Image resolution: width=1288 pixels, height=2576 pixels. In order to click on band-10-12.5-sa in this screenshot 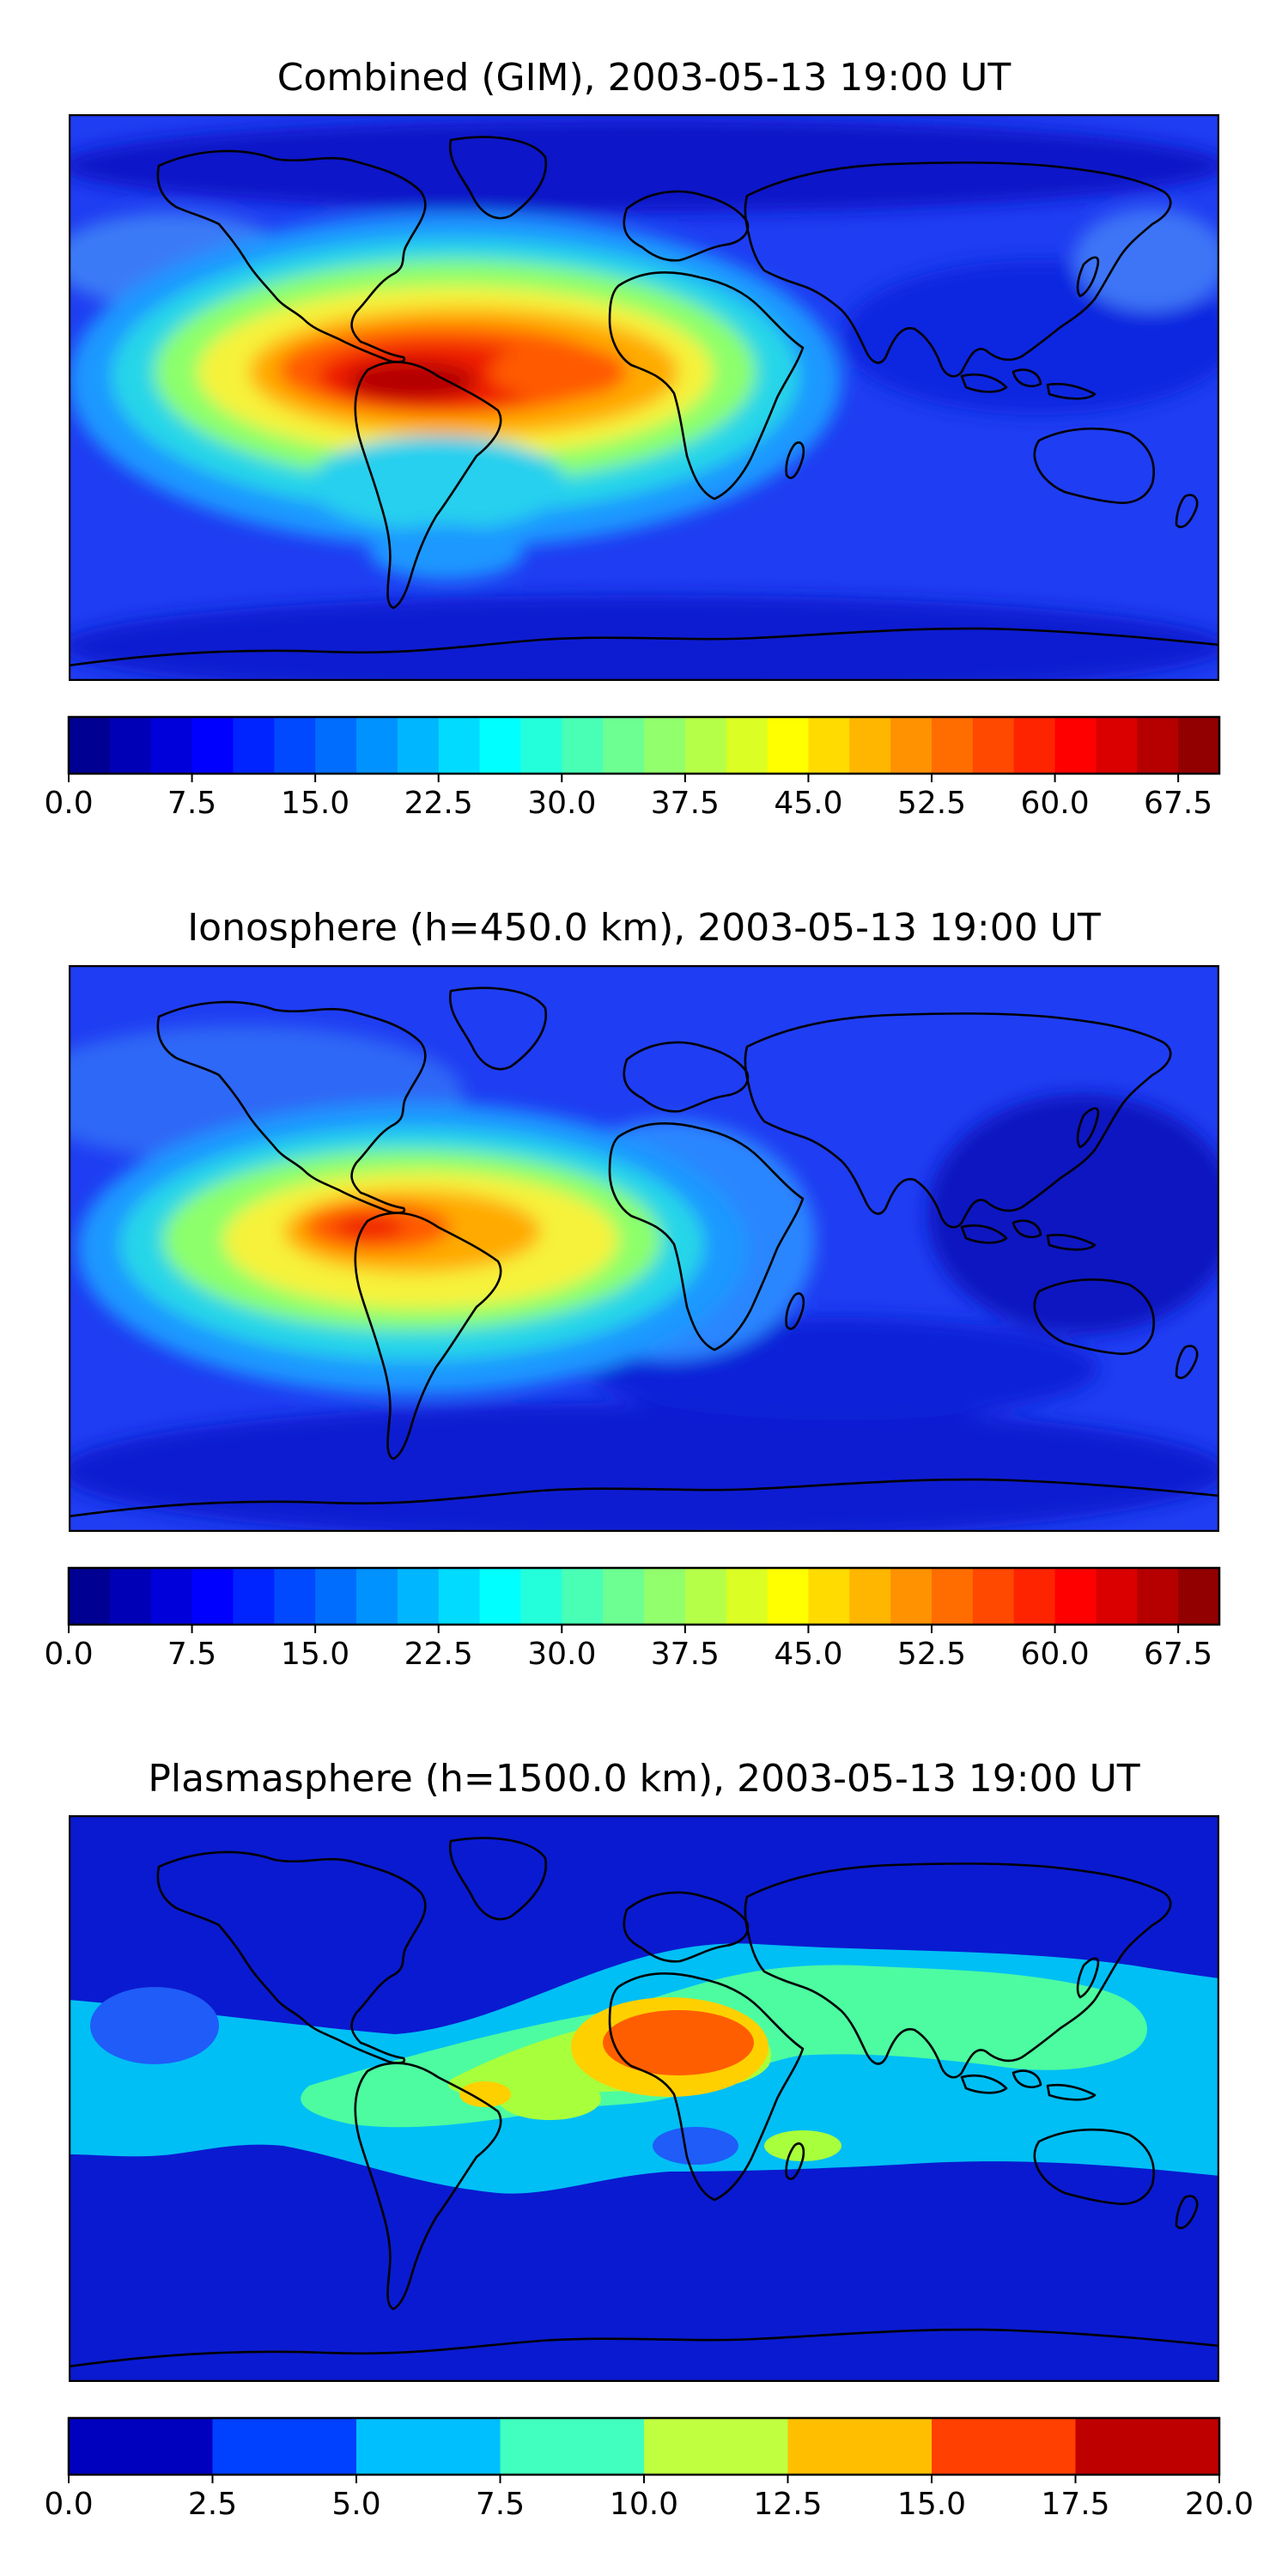, I will do `click(550, 2098)`.